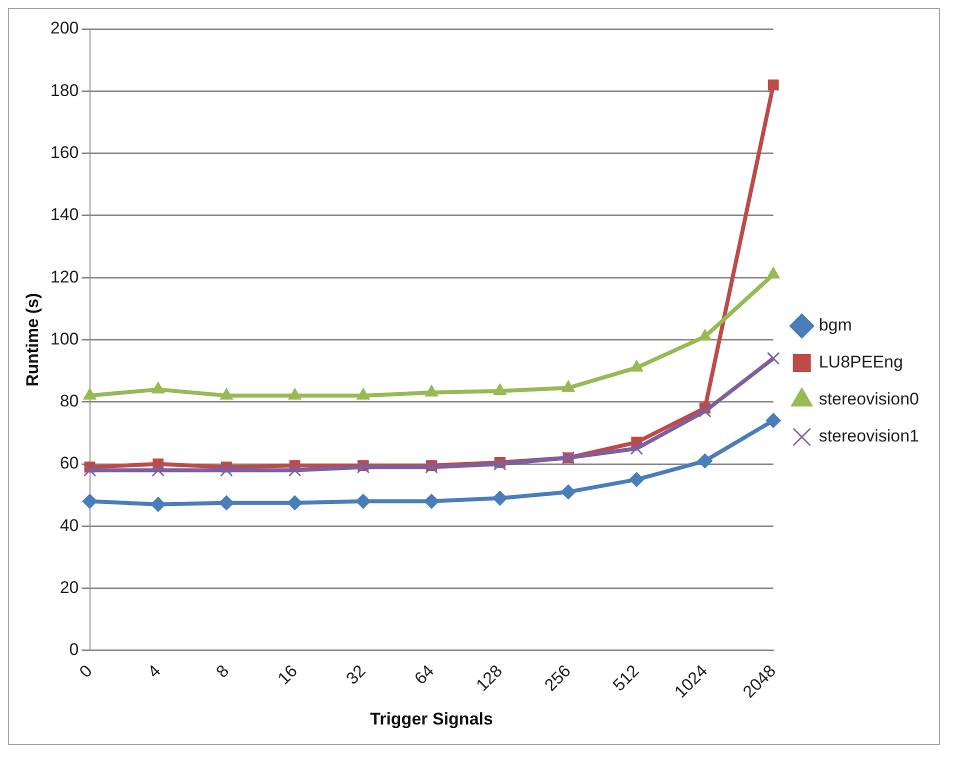 Image resolution: width=954 pixels, height=759 pixels. I want to click on x-tick-label: 0, so click(86, 671).